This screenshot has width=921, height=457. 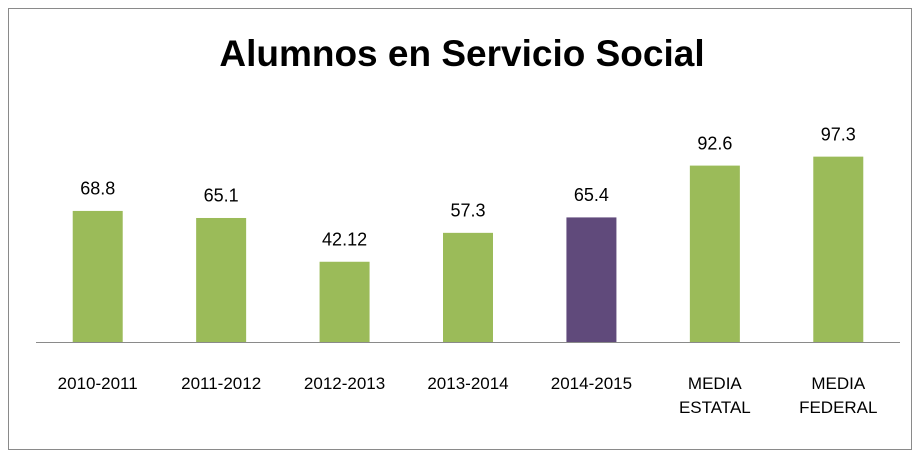 I want to click on x-tick-label: 2012-2013, so click(x=344, y=383).